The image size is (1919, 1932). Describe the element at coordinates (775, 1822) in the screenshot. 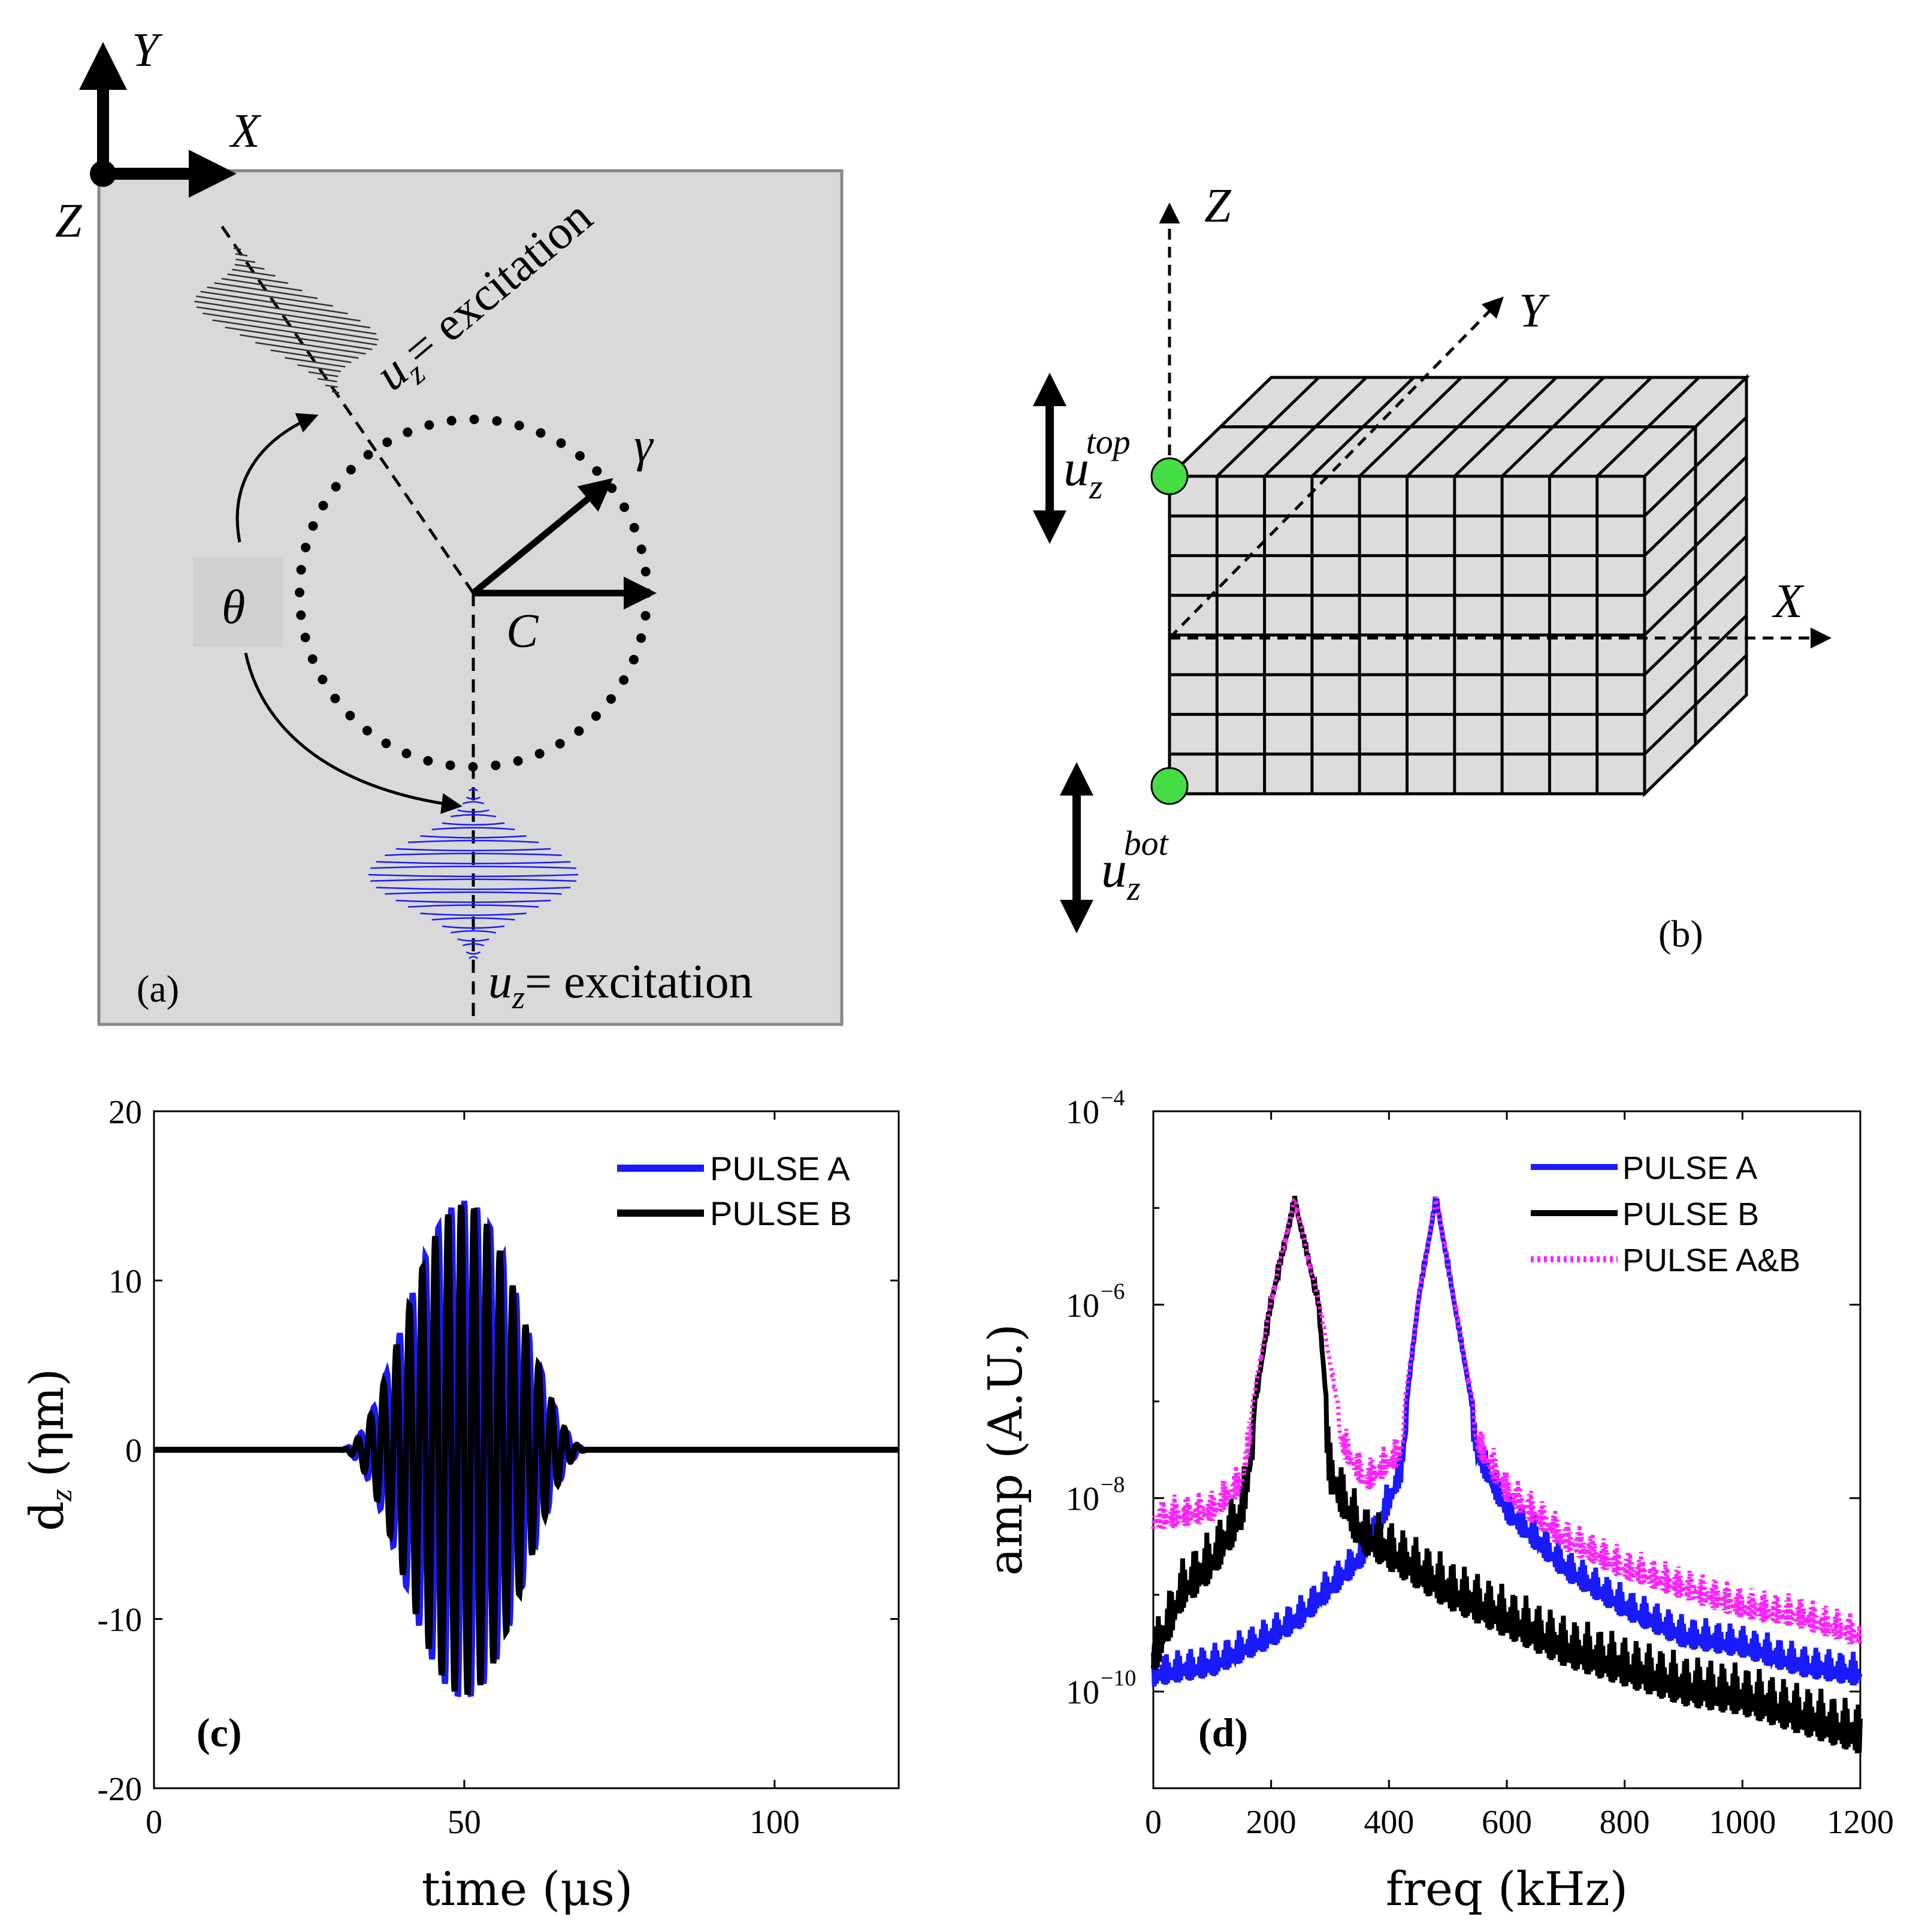

I see `chart-c-xtick-label: 100` at that location.